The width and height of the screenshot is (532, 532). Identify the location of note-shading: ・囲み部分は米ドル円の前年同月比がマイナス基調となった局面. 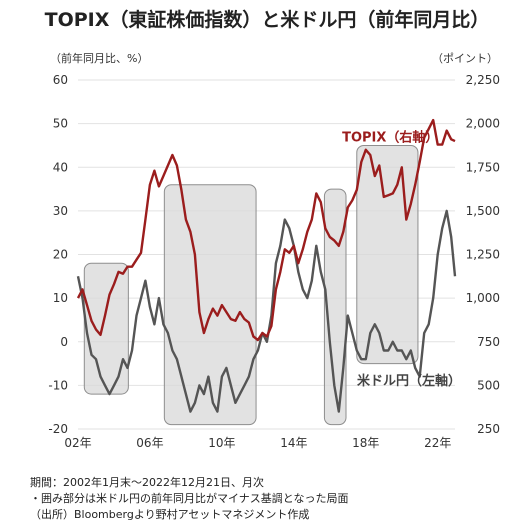
(189, 498).